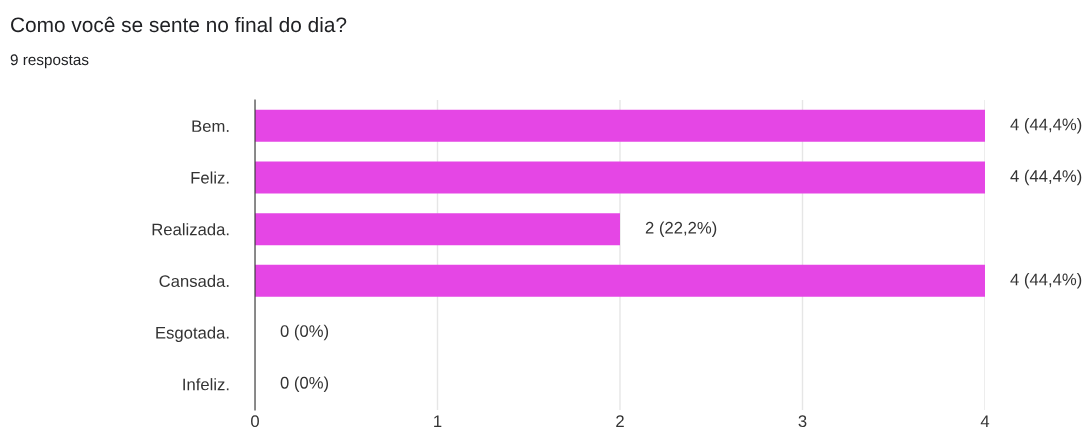  I want to click on text: 9 respostas, so click(49, 61).